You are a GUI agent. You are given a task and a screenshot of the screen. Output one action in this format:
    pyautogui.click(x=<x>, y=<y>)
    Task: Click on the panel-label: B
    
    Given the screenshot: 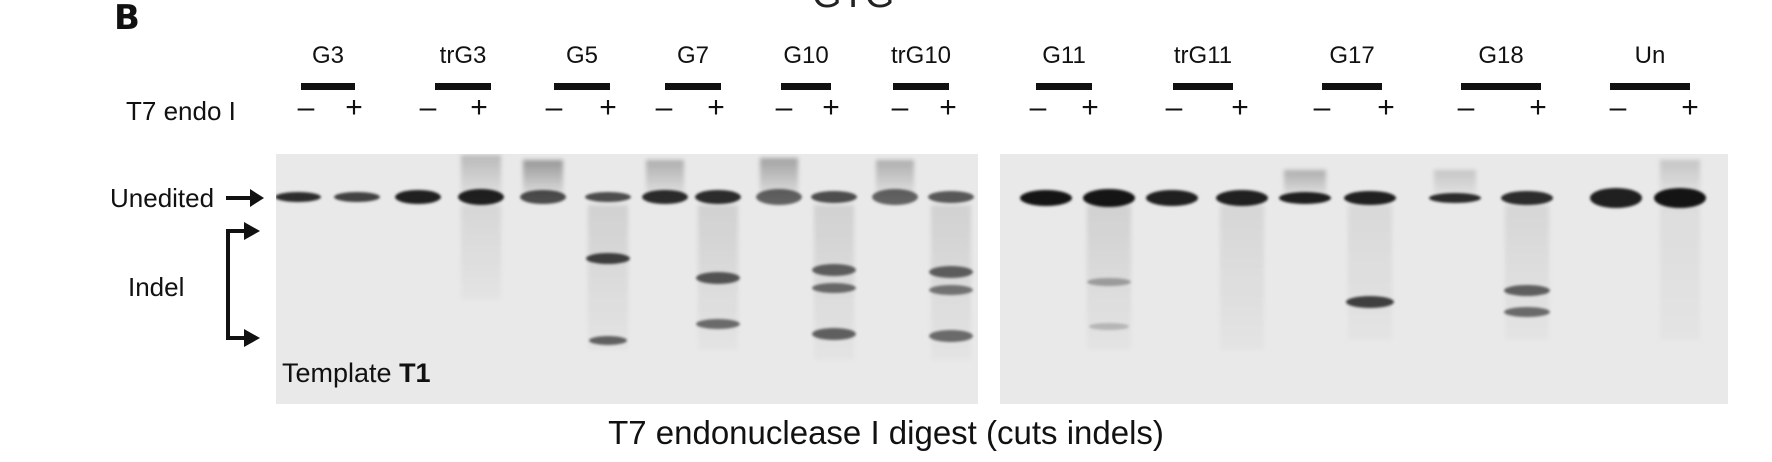 What is the action you would take?
    pyautogui.click(x=127, y=19)
    